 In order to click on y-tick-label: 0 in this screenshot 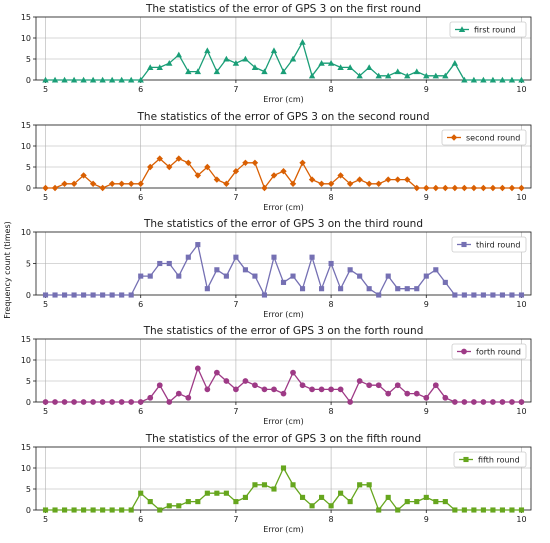, I will do `click(28, 510)`.